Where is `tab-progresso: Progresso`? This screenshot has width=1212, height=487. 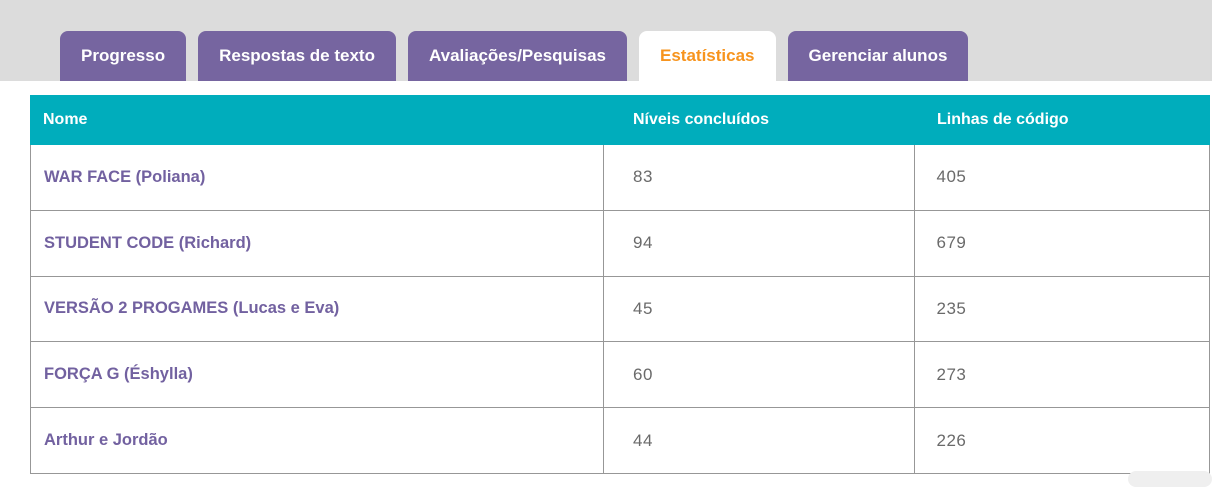
tab-progresso: Progresso is located at coordinates (123, 56).